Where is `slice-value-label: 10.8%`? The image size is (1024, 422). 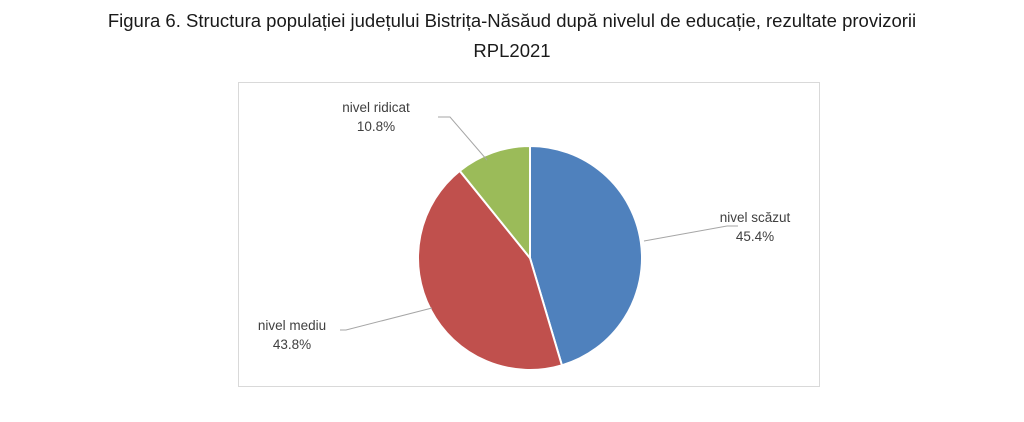
slice-value-label: 10.8% is located at coordinates (376, 126).